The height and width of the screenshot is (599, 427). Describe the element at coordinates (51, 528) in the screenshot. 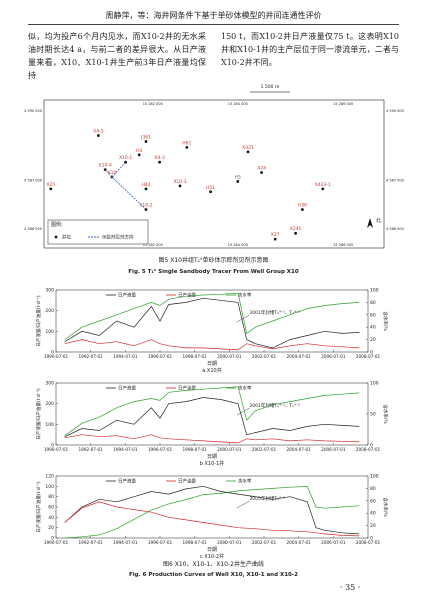

I see `y-tick-label: 20` at that location.